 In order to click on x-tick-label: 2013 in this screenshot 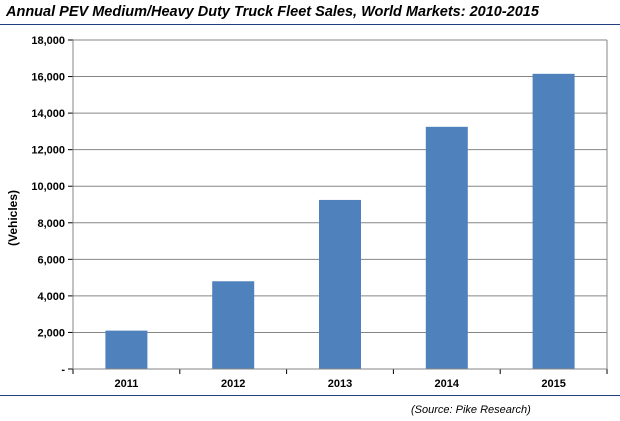, I will do `click(340, 384)`.